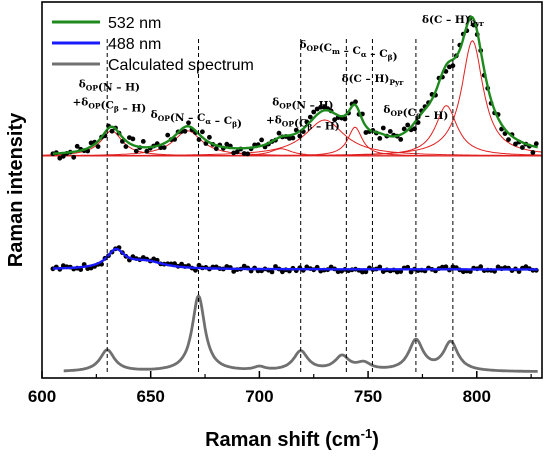 The height and width of the screenshot is (460, 550). Describe the element at coordinates (42, 396) in the screenshot. I see `x-tick-label-0: 600` at that location.